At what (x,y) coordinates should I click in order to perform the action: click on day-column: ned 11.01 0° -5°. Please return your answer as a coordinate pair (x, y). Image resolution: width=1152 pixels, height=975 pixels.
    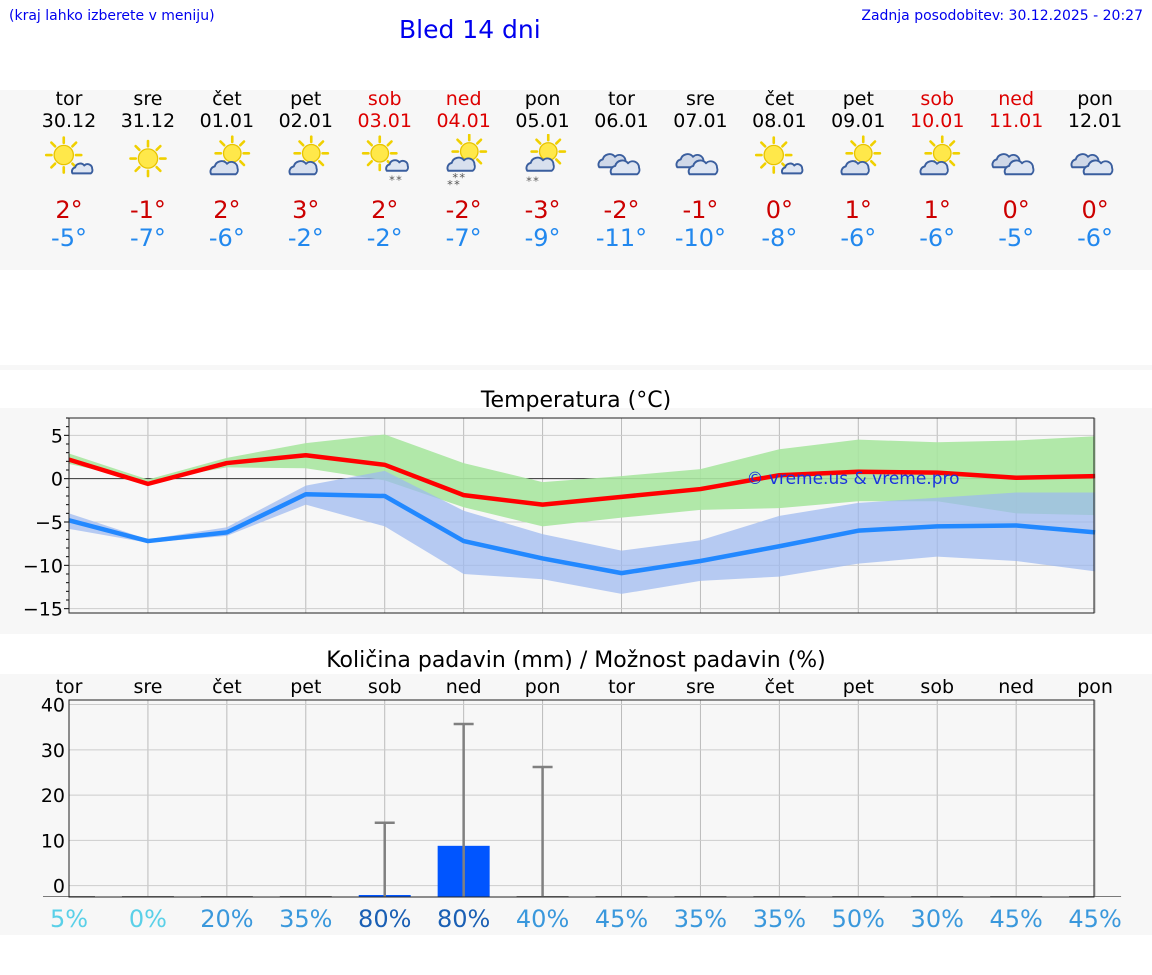
    Looking at the image, I should click on (1016, 170).